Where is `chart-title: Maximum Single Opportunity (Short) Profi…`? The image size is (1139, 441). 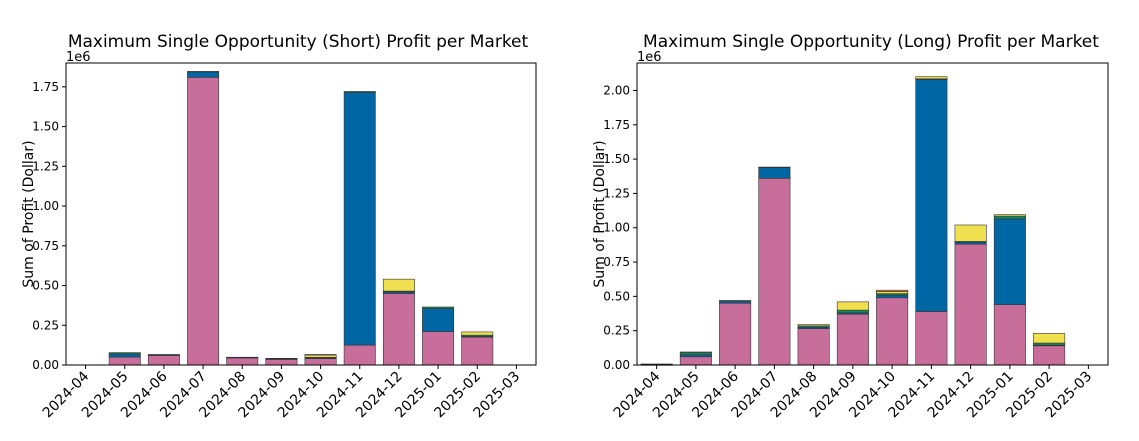 chart-title: Maximum Single Opportunity (Short) Profi… is located at coordinates (298, 42).